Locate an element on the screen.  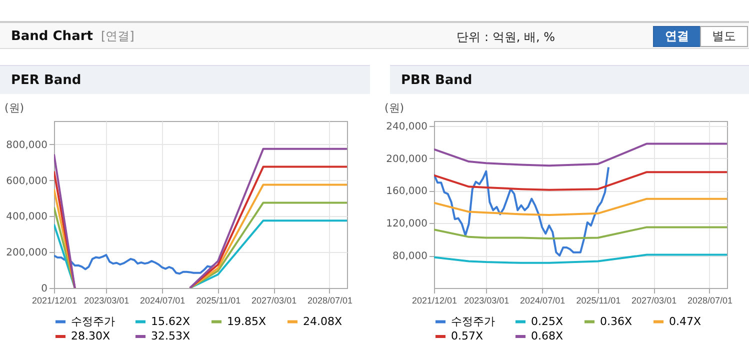
legend-label: 24.08X is located at coordinates (322, 321).